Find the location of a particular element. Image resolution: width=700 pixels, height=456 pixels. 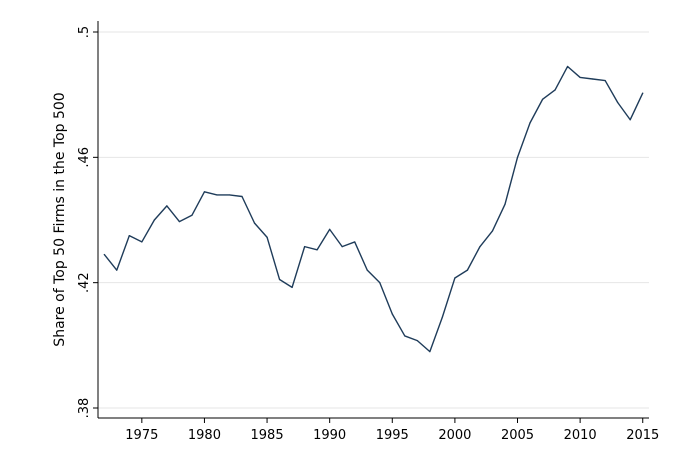

x-tick-label: 2005 is located at coordinates (517, 435).